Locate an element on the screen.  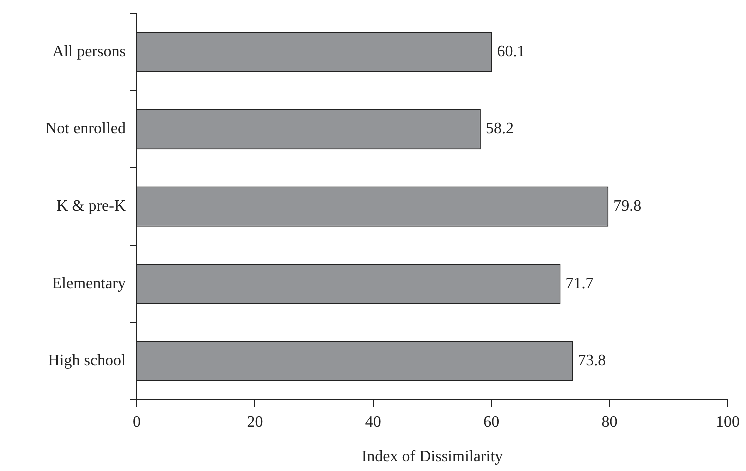
x-tick-label: 80 is located at coordinates (610, 422).